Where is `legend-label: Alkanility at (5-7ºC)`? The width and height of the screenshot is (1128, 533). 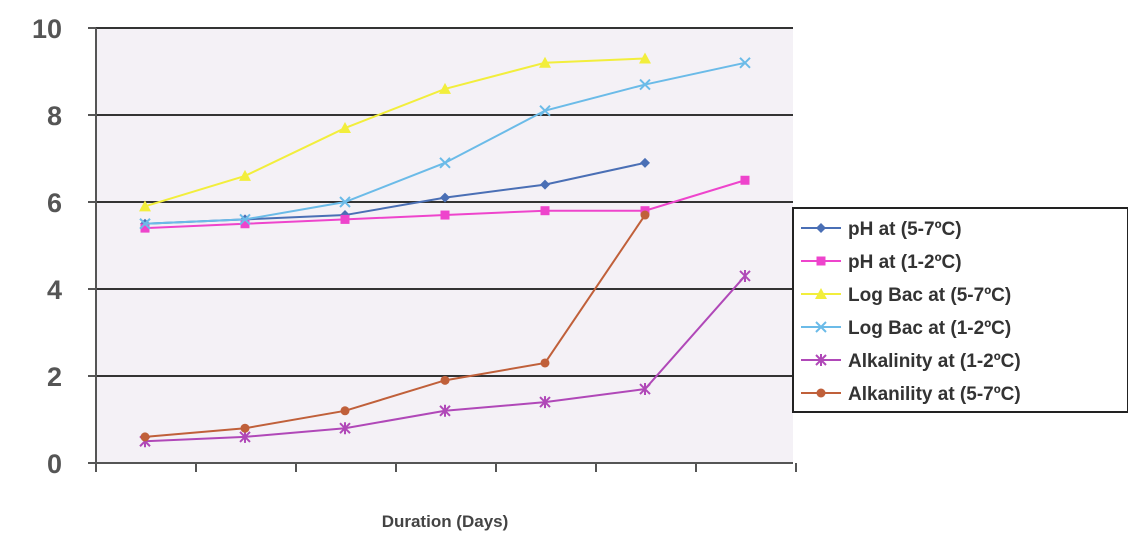 legend-label: Alkanility at (5-7ºC) is located at coordinates (934, 394).